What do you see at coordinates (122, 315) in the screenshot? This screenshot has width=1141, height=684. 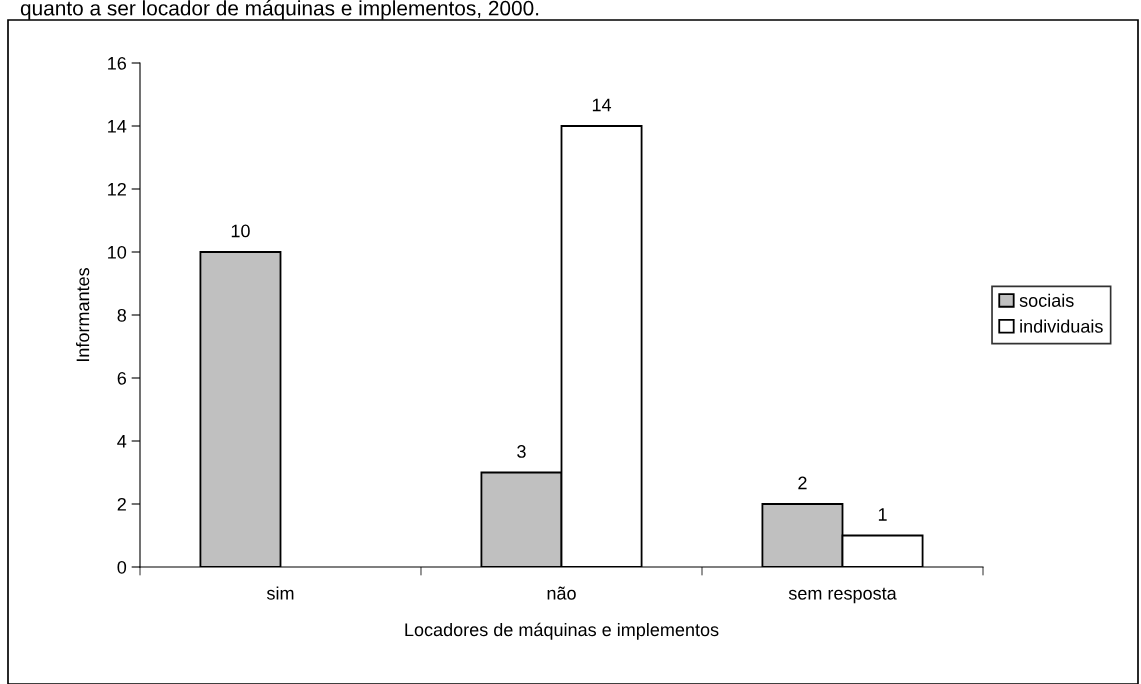 I see `y-tick-label: 8` at bounding box center [122, 315].